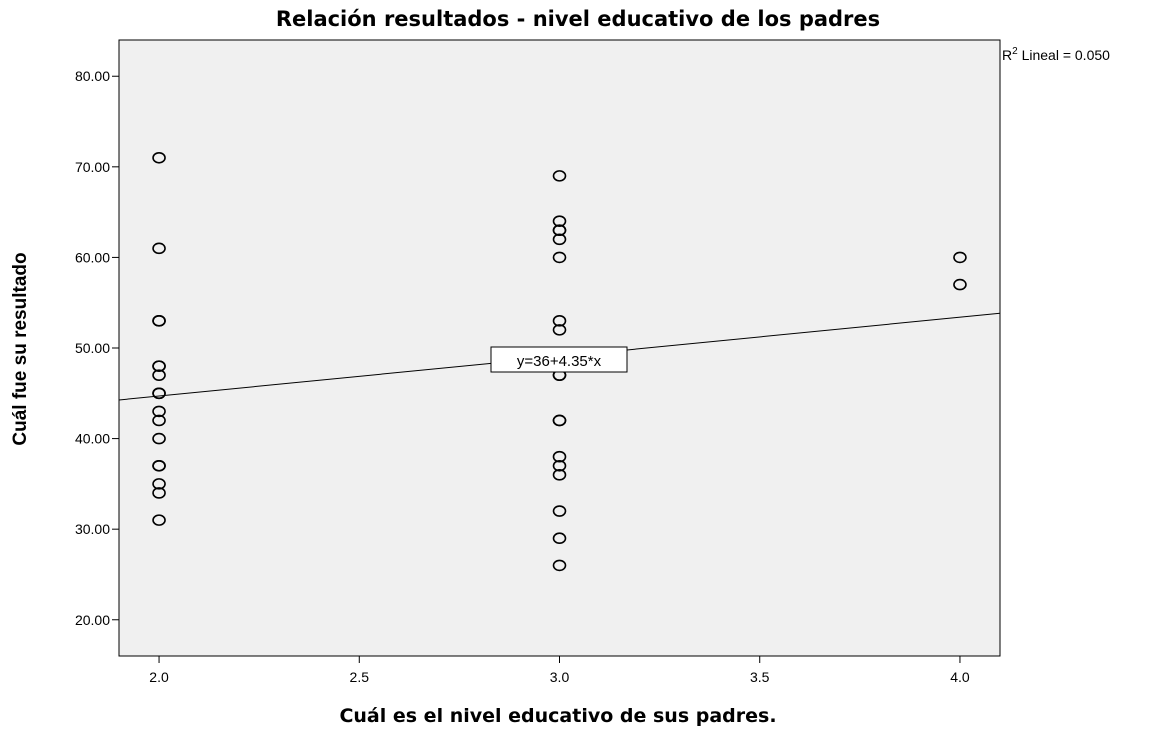  I want to click on r2-label-value: Lineal = 0.050, so click(1064, 55).